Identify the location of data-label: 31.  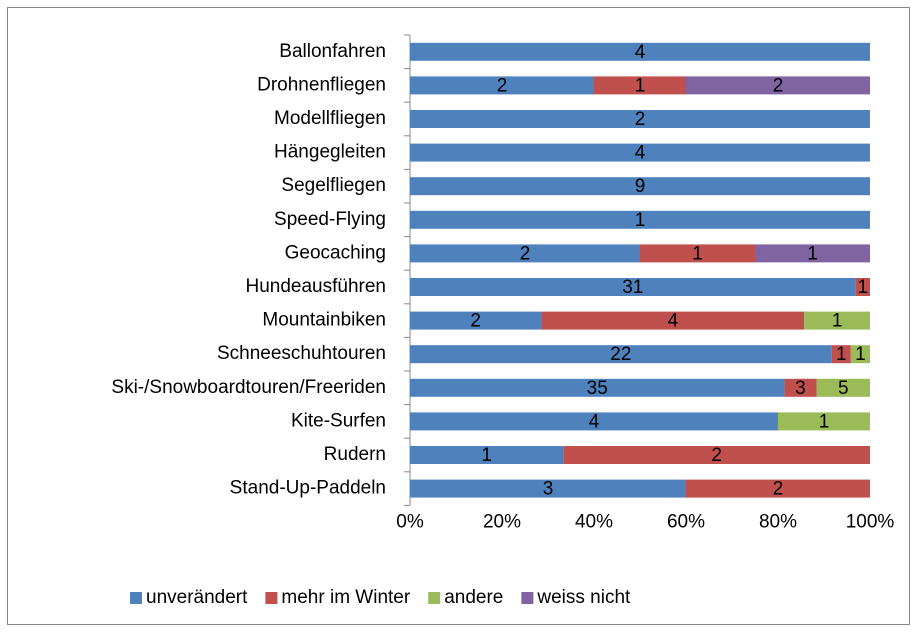
(632, 287).